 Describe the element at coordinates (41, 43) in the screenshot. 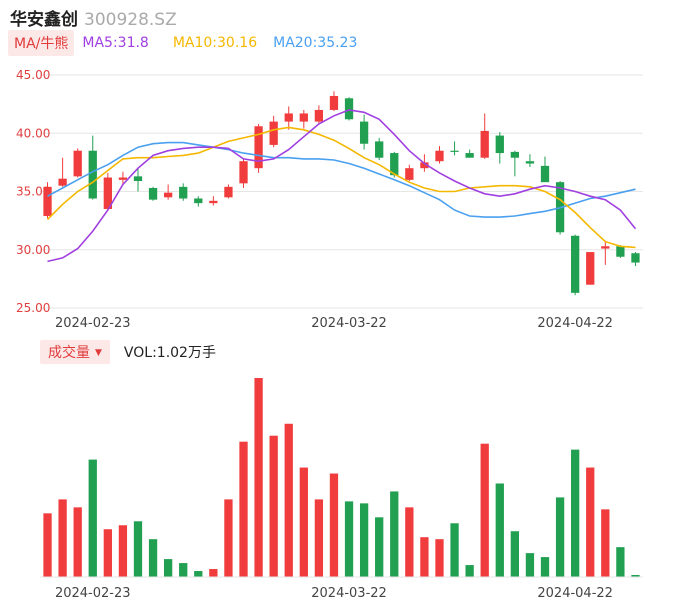

I see `ma-selector-button: MA/牛熊` at that location.